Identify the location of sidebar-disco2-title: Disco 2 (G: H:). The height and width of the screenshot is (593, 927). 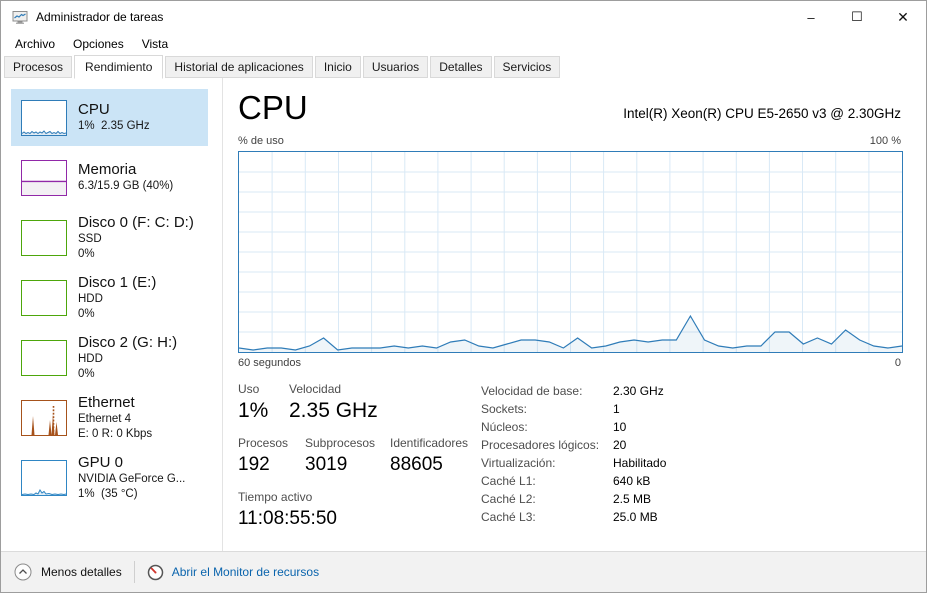
(128, 342).